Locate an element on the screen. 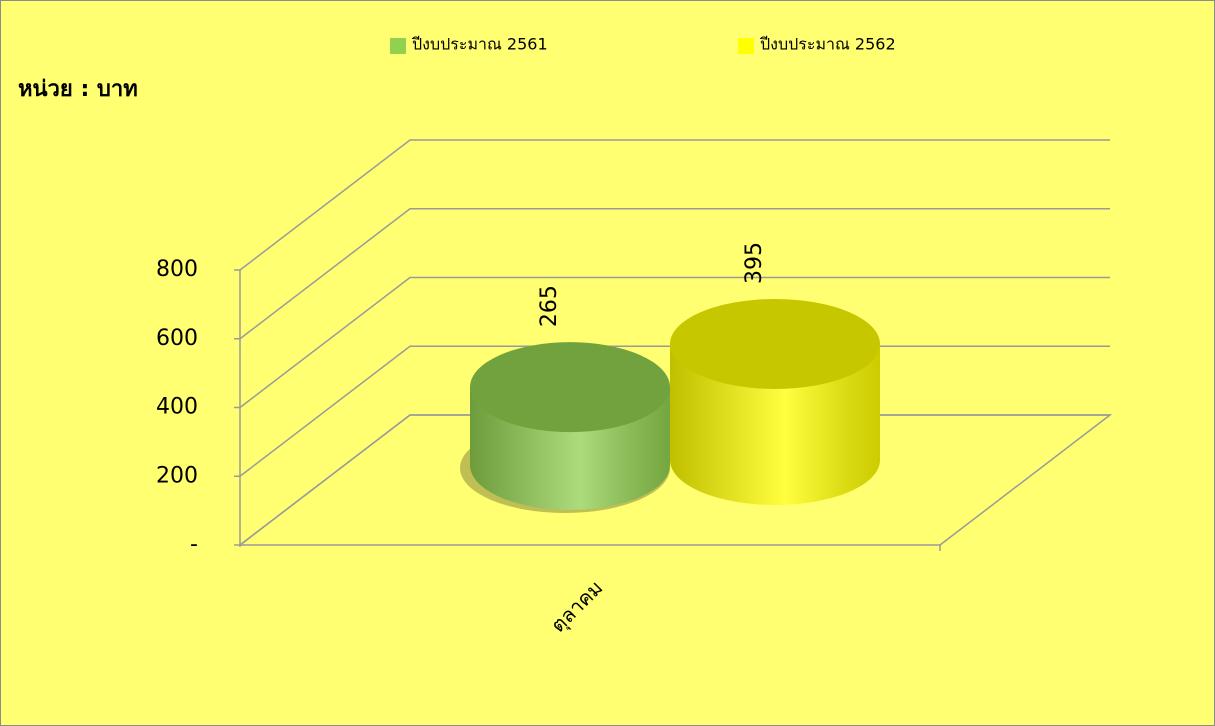 The height and width of the screenshot is (726, 1215). data-label: 265 is located at coordinates (549, 306).